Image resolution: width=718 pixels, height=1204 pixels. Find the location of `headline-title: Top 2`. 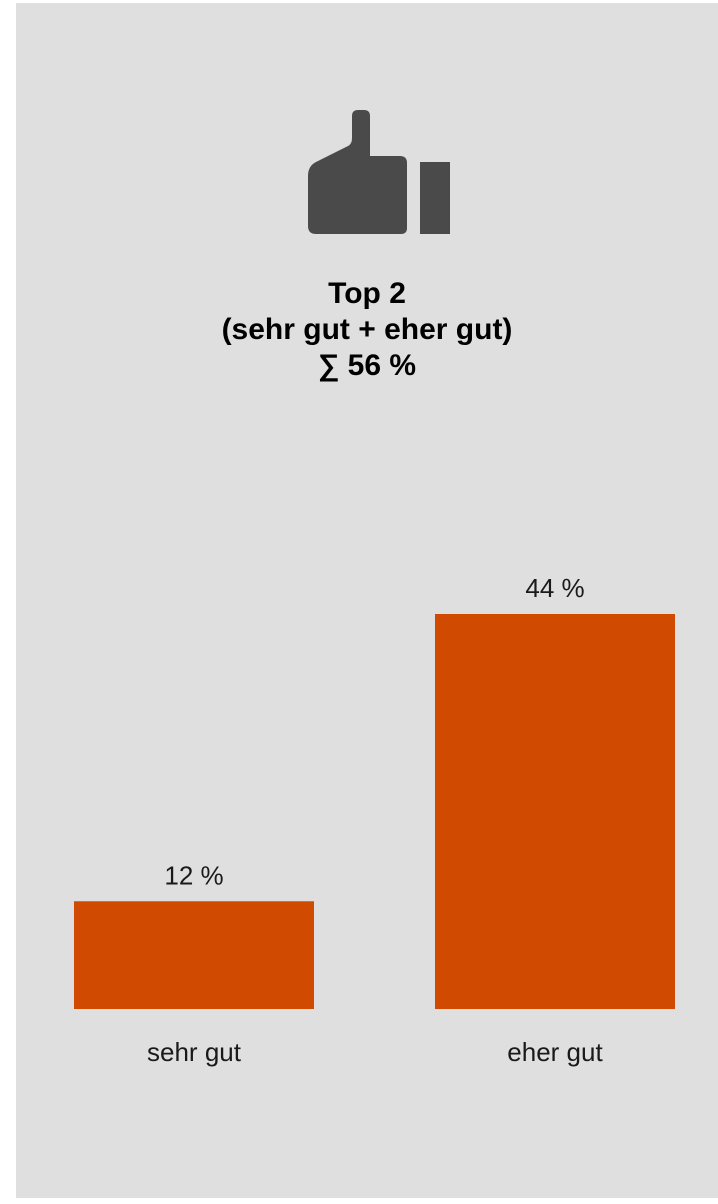

headline-title: Top 2 is located at coordinates (367, 293).